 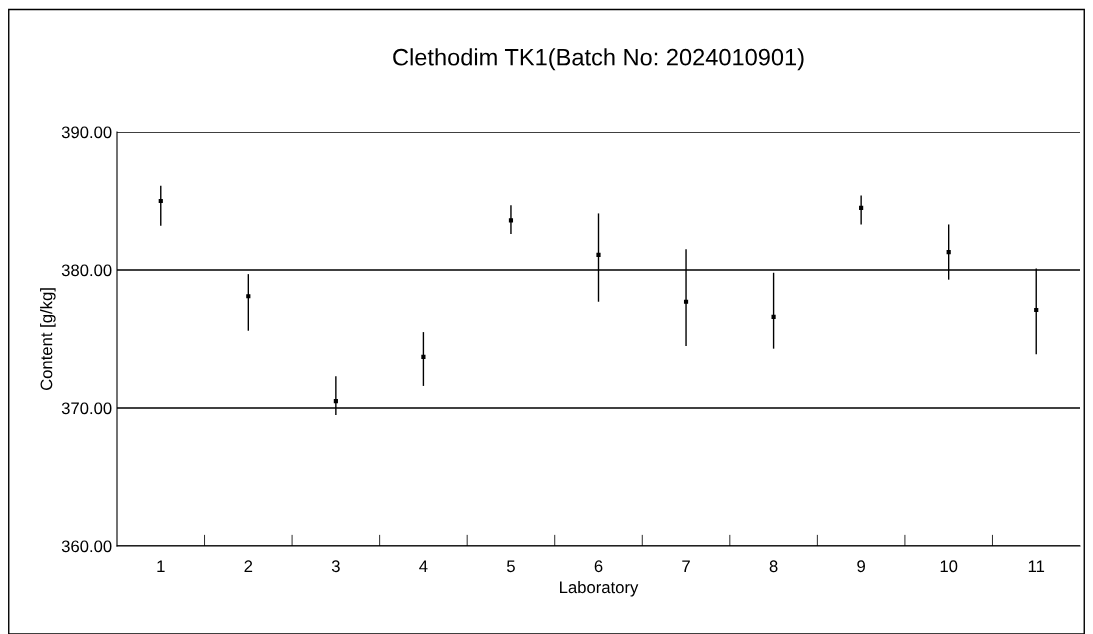 I want to click on y-axis-title: Content [g/kg], so click(x=48, y=339).